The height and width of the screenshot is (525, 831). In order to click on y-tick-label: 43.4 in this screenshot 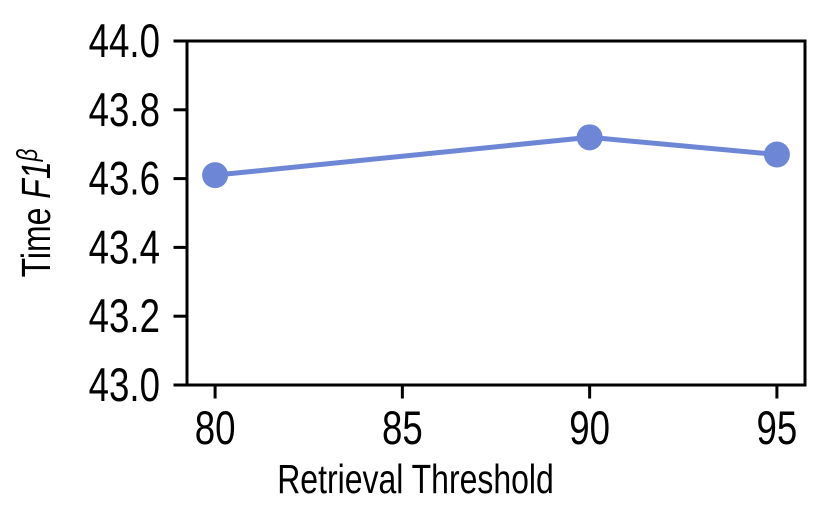, I will do `click(124, 247)`.